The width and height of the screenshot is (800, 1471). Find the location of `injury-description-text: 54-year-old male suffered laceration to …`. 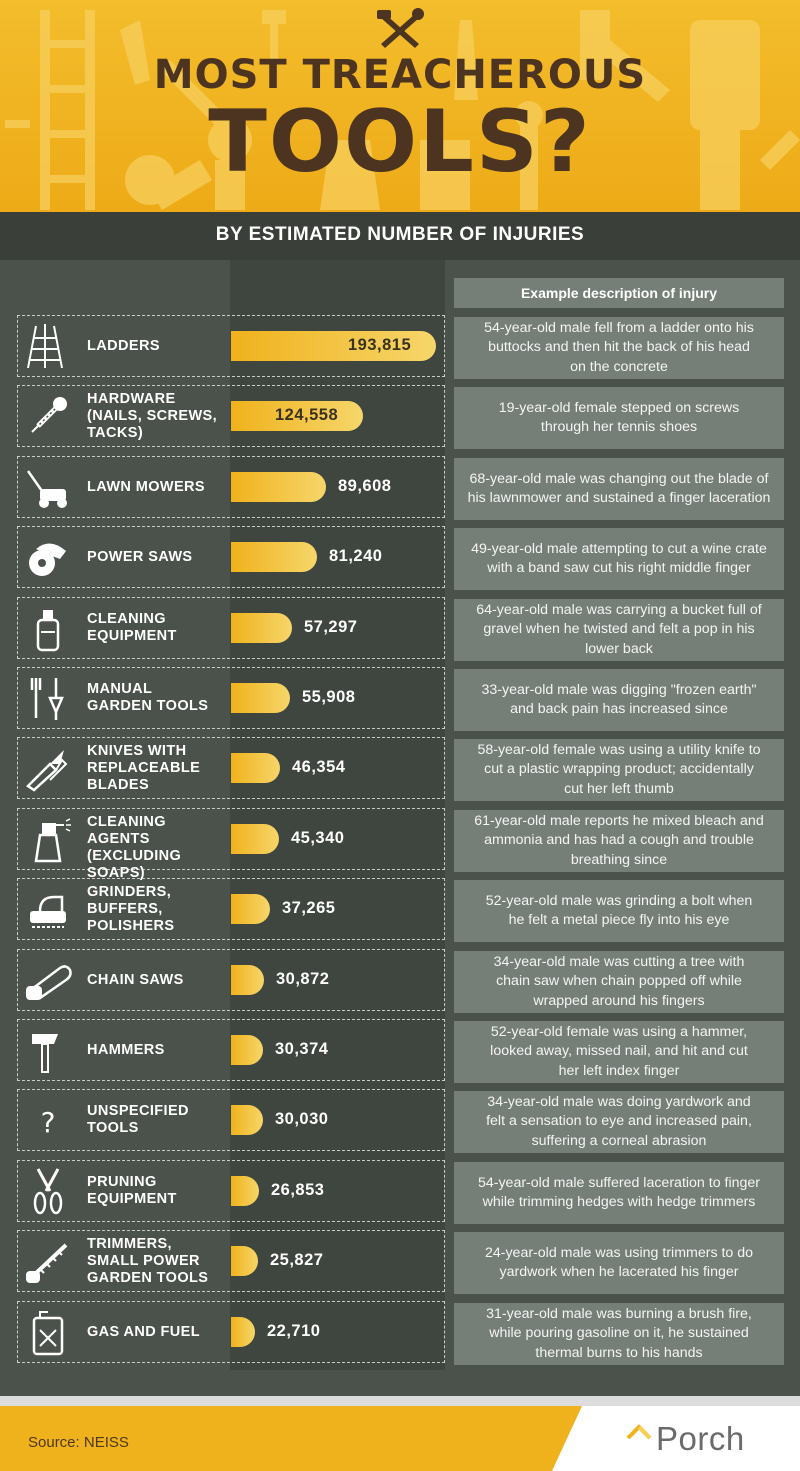

injury-description-text: 54-year-old male suffered laceration to … is located at coordinates (619, 1193).